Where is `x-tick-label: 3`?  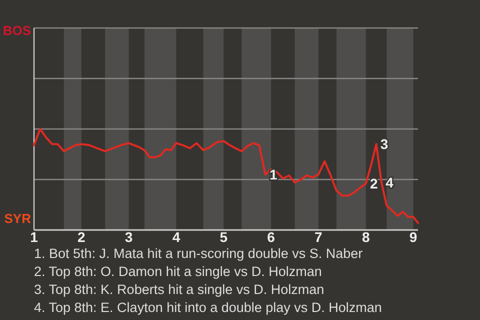
x-tick-label: 3 is located at coordinates (128, 237).